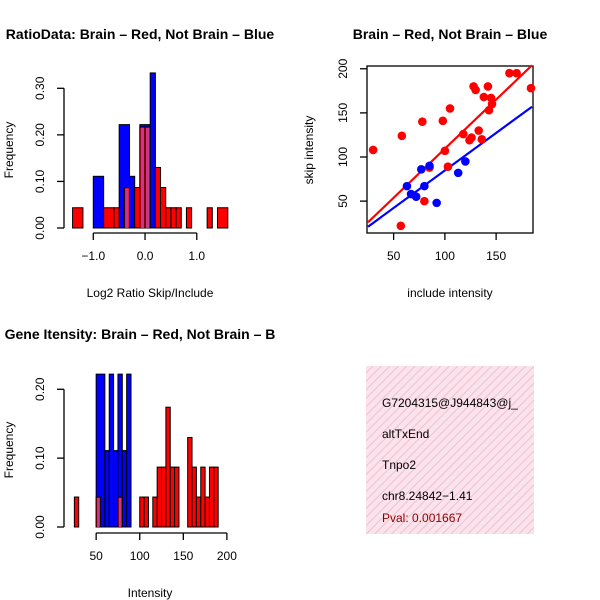  What do you see at coordinates (399, 465) in the screenshot?
I see `gene-name-text: Tnpo2` at bounding box center [399, 465].